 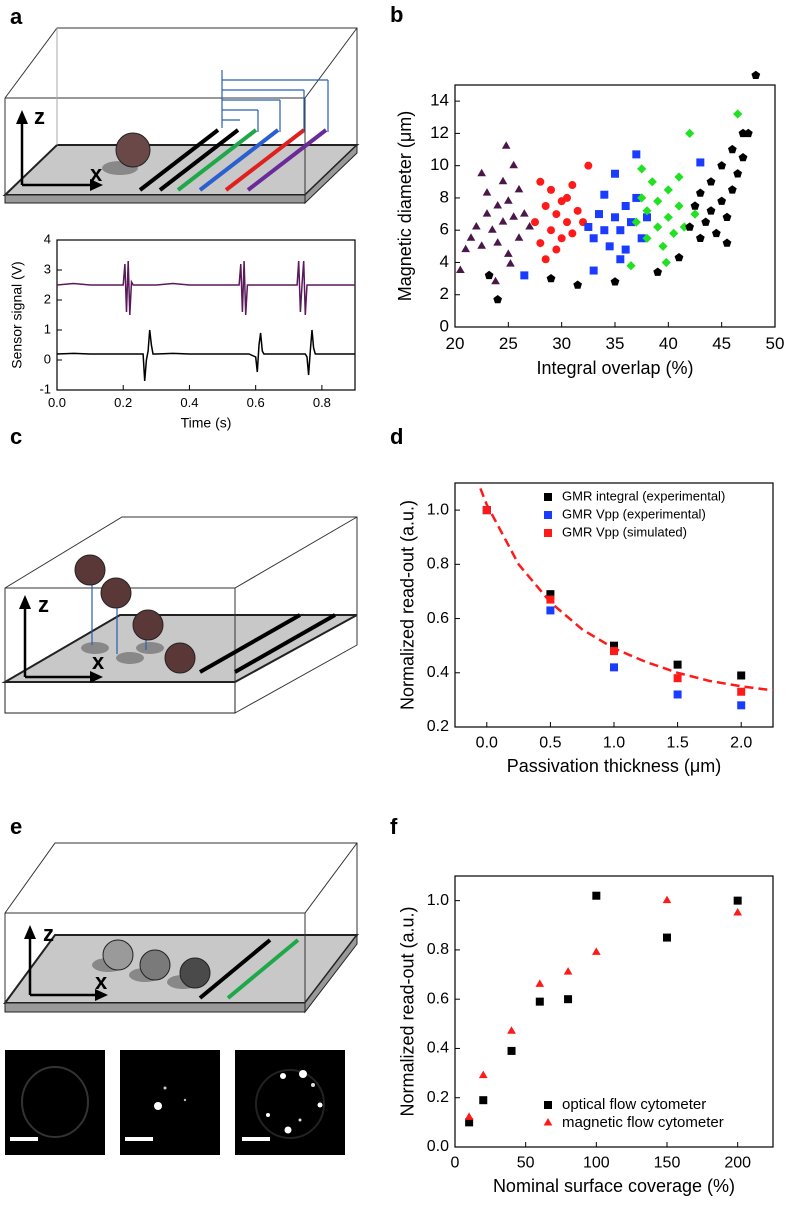 I want to click on y-axis-title: Sensor signal (V), so click(x=17, y=314).